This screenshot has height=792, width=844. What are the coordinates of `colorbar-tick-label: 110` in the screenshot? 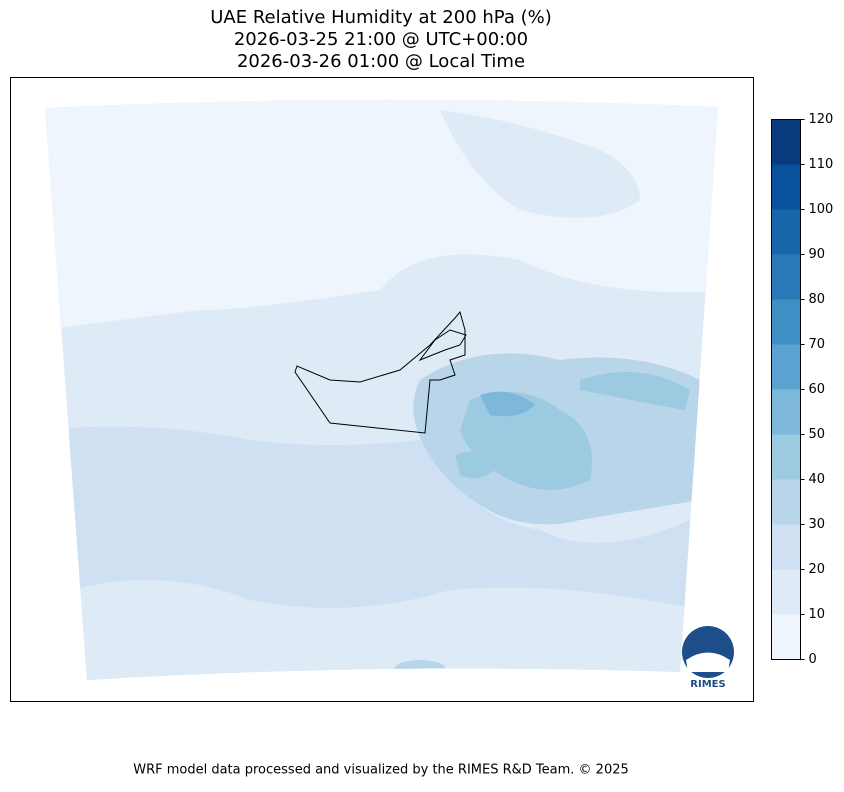 It's located at (821, 164).